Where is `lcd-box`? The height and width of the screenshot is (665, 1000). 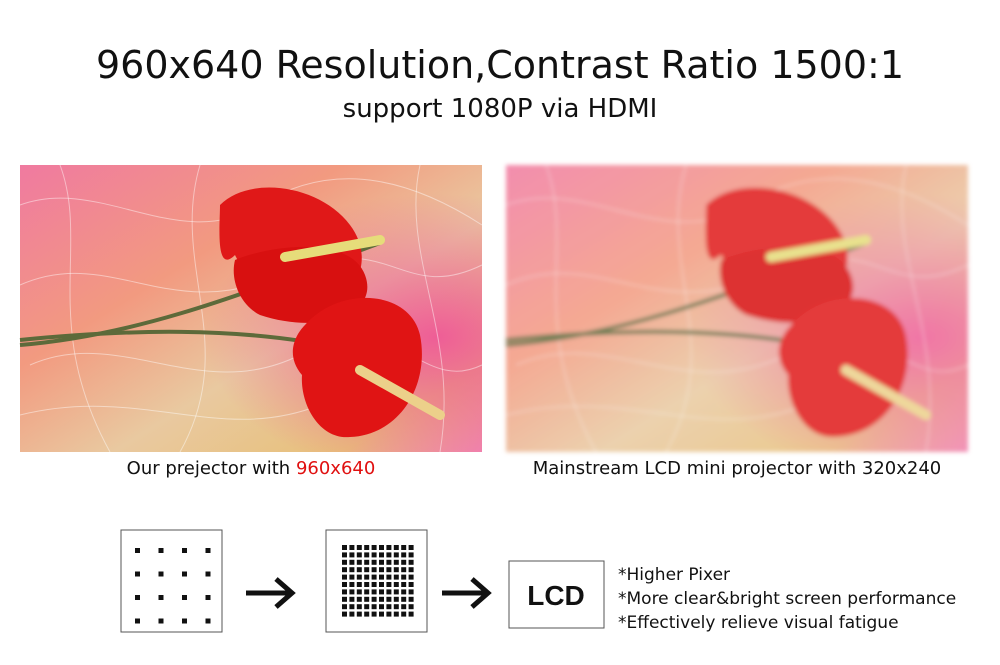 lcd-box is located at coordinates (556, 594).